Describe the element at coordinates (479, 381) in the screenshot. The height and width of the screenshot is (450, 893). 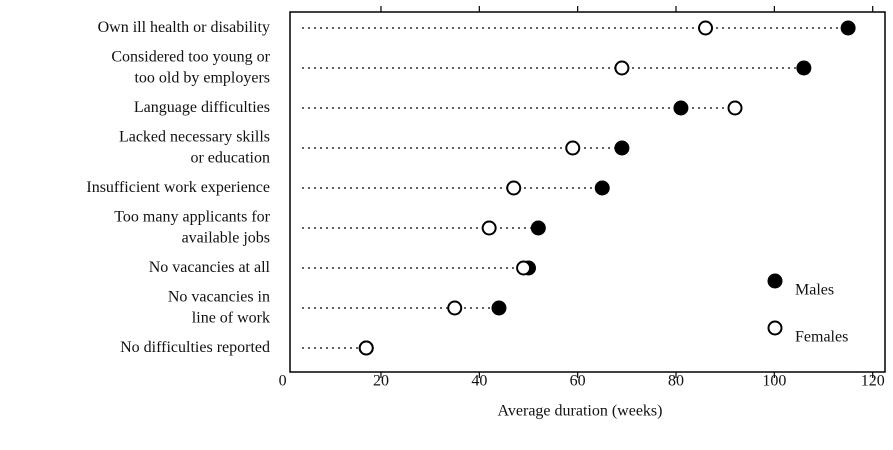
I see `x-tick-label: 40` at that location.